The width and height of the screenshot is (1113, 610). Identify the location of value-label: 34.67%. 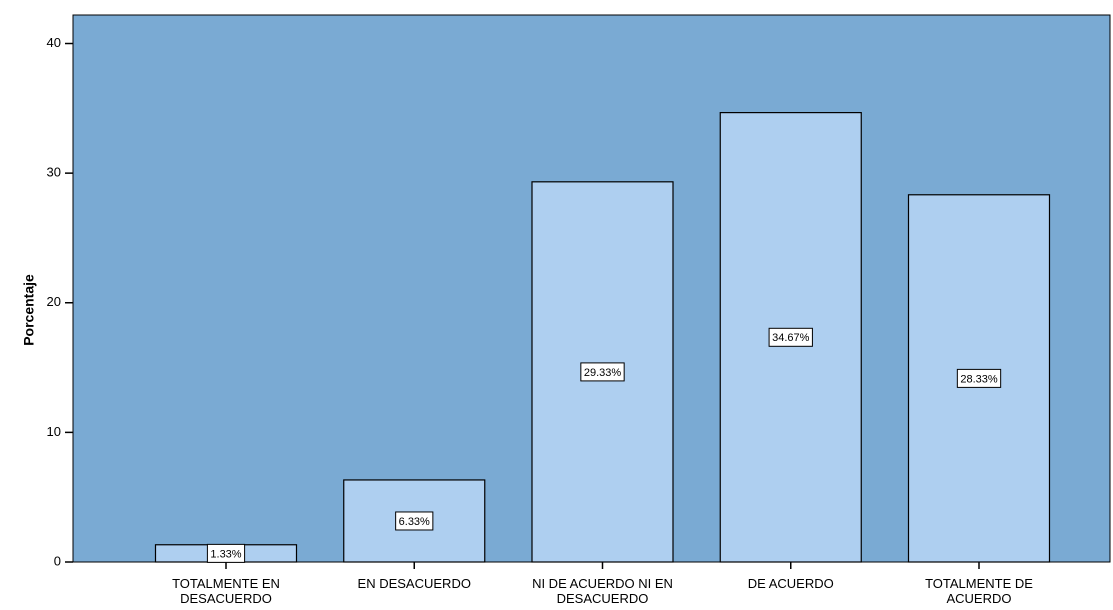
(791, 338).